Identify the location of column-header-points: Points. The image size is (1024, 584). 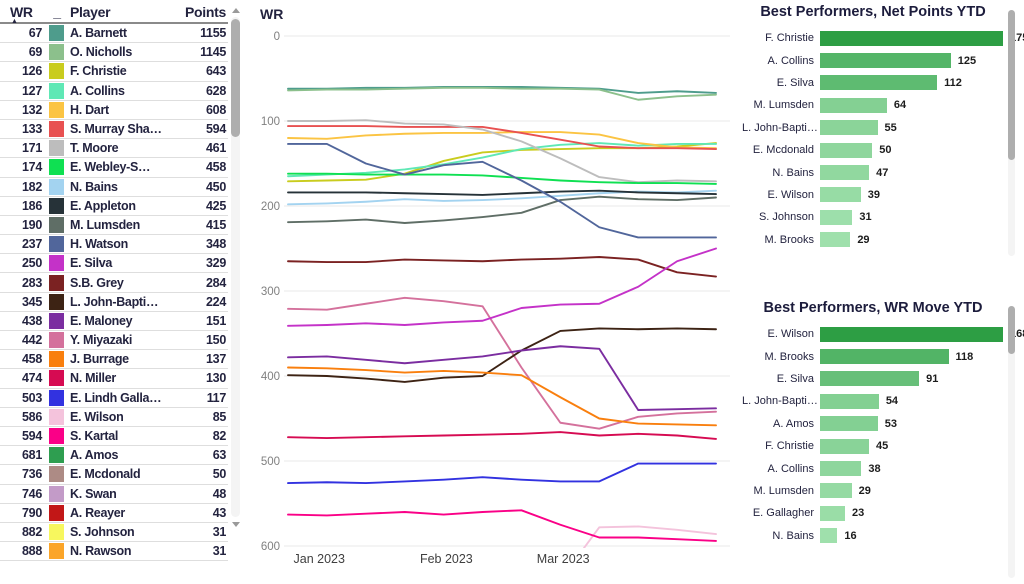
(205, 12).